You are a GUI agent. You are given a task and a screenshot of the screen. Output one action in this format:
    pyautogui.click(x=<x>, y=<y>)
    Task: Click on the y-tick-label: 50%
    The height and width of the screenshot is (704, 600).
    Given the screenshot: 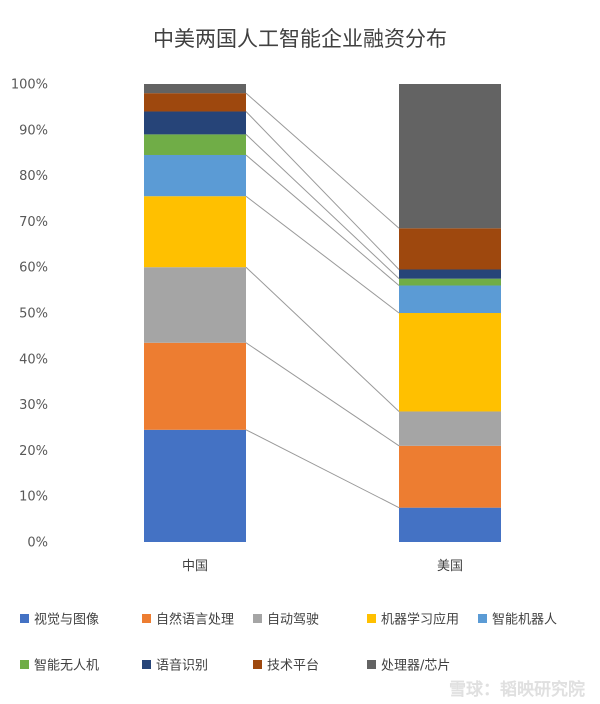 What is the action you would take?
    pyautogui.click(x=33, y=314)
    